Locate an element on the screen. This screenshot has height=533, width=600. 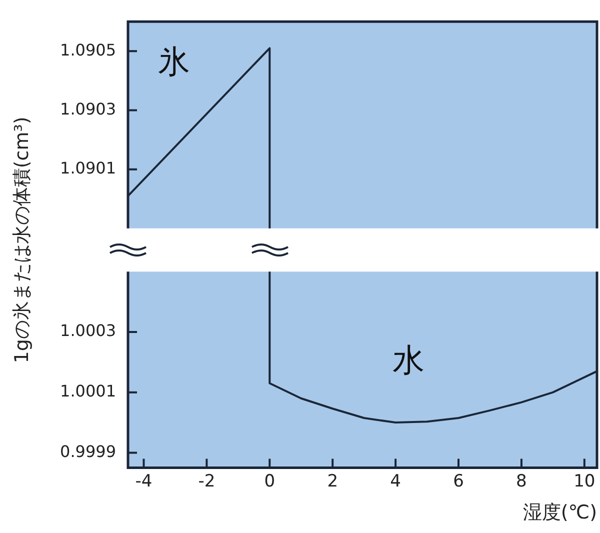
x-tick-label: 8 is located at coordinates (521, 481).